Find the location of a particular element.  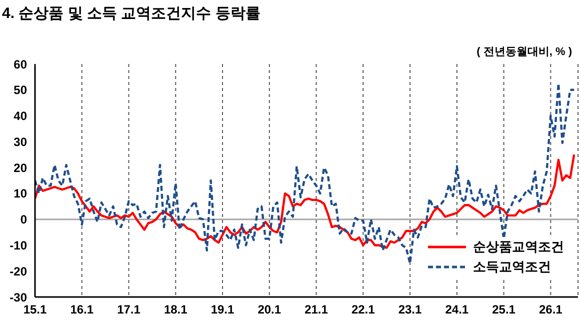

text: ( 전년동월대비, % ) is located at coordinates (524, 52).